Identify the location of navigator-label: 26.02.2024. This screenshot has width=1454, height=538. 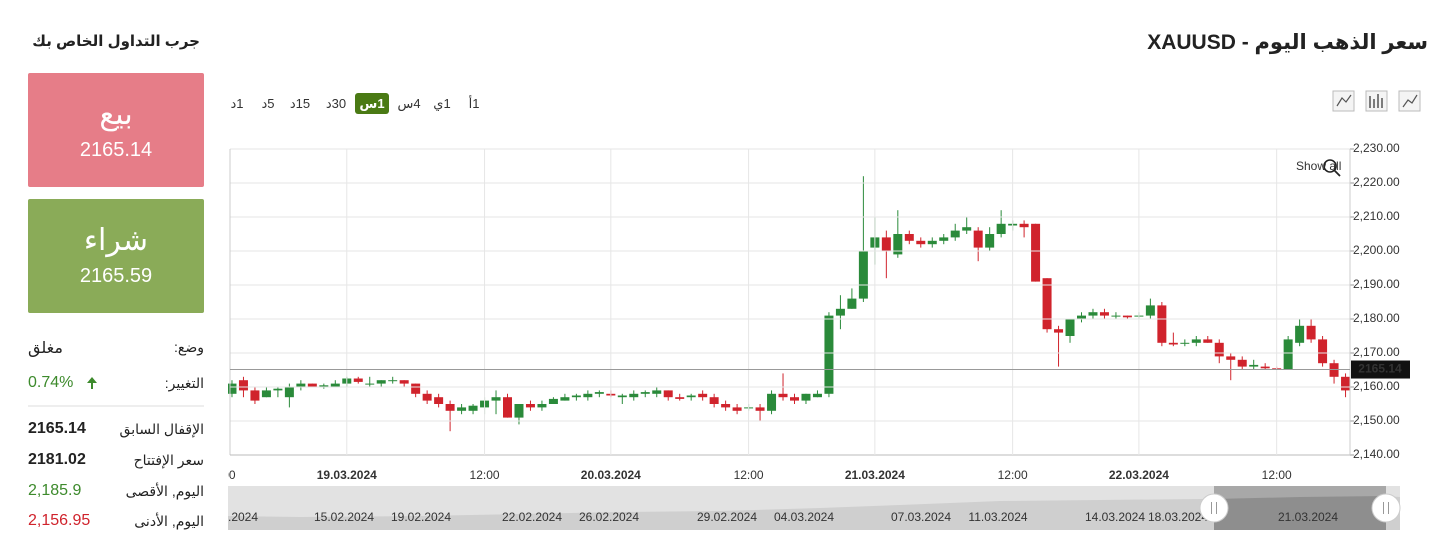
(609, 517).